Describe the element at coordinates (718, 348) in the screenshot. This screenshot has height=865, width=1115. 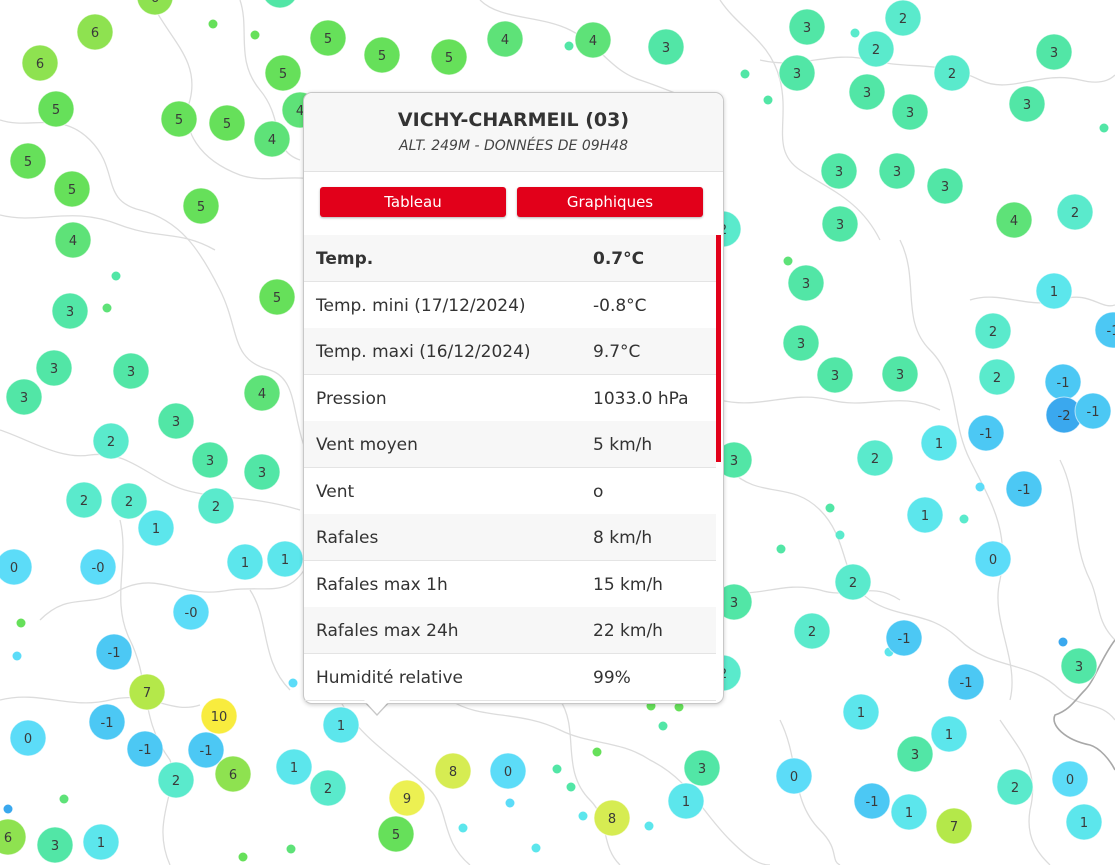
I see `popup-scrollbar` at that location.